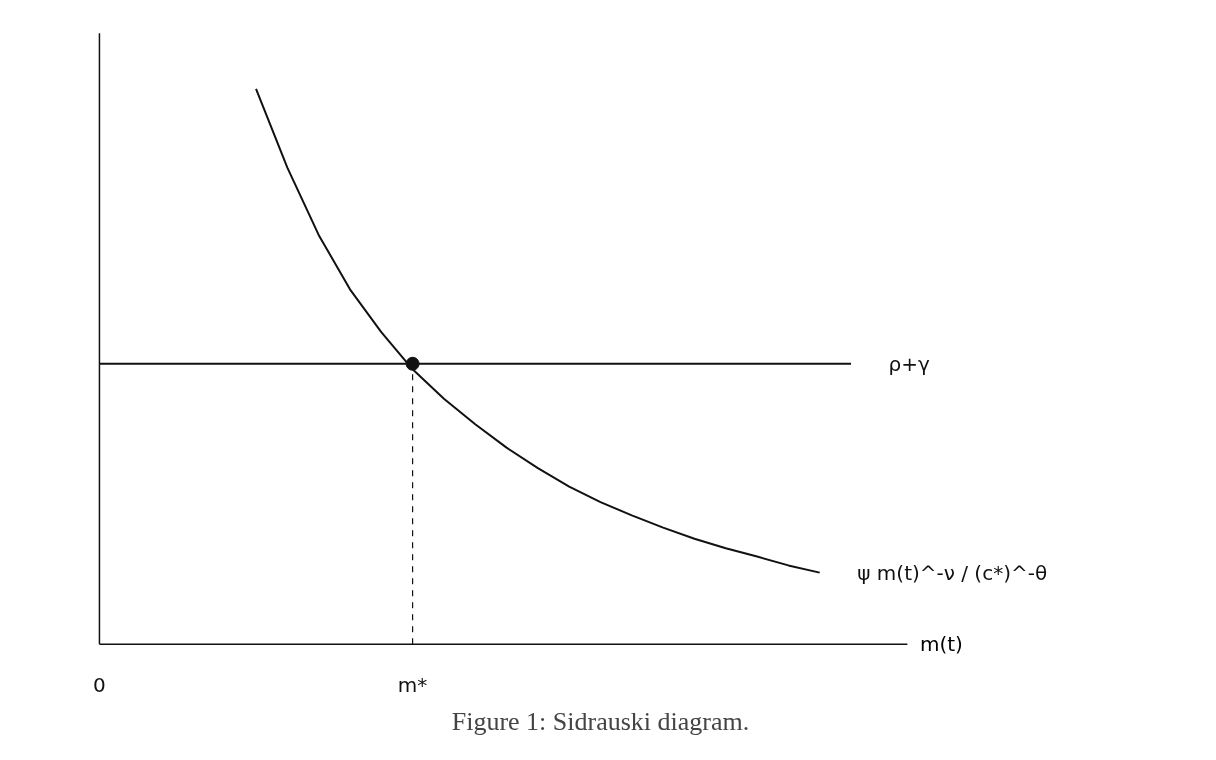  I want to click on x-tick-label: m*, so click(412, 684).